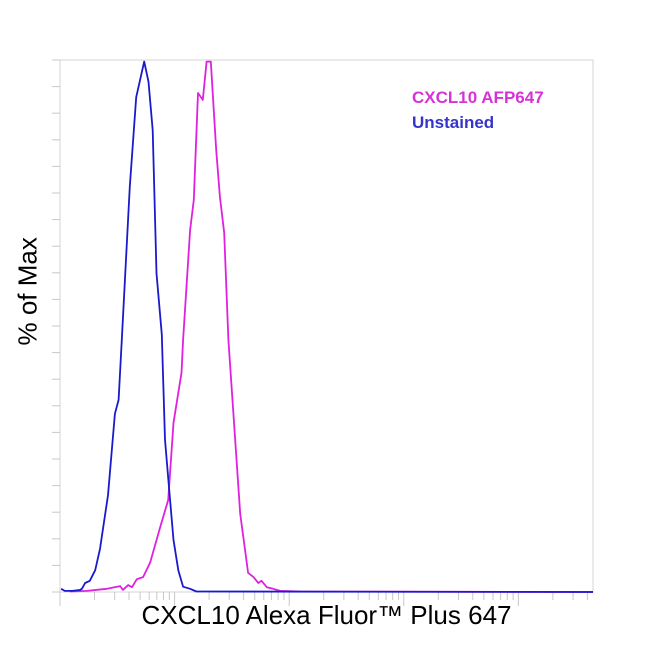 The height and width of the screenshot is (650, 650). I want to click on legend-item-cxcl10: CXCL10 AFP647, so click(478, 97).